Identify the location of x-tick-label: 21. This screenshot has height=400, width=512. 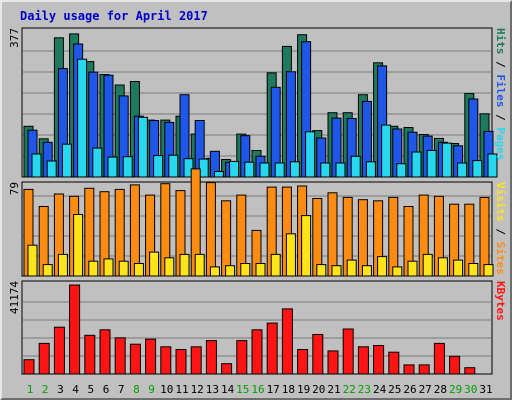
(333, 389).